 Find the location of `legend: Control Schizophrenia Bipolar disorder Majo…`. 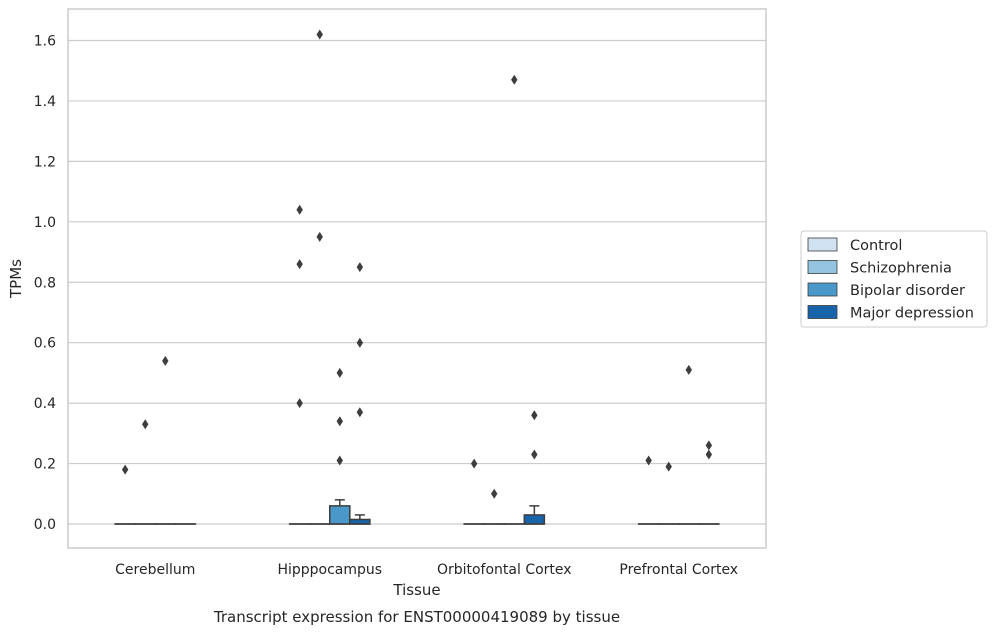

legend: Control Schizophrenia Bipolar disorder Majo… is located at coordinates (894, 279).